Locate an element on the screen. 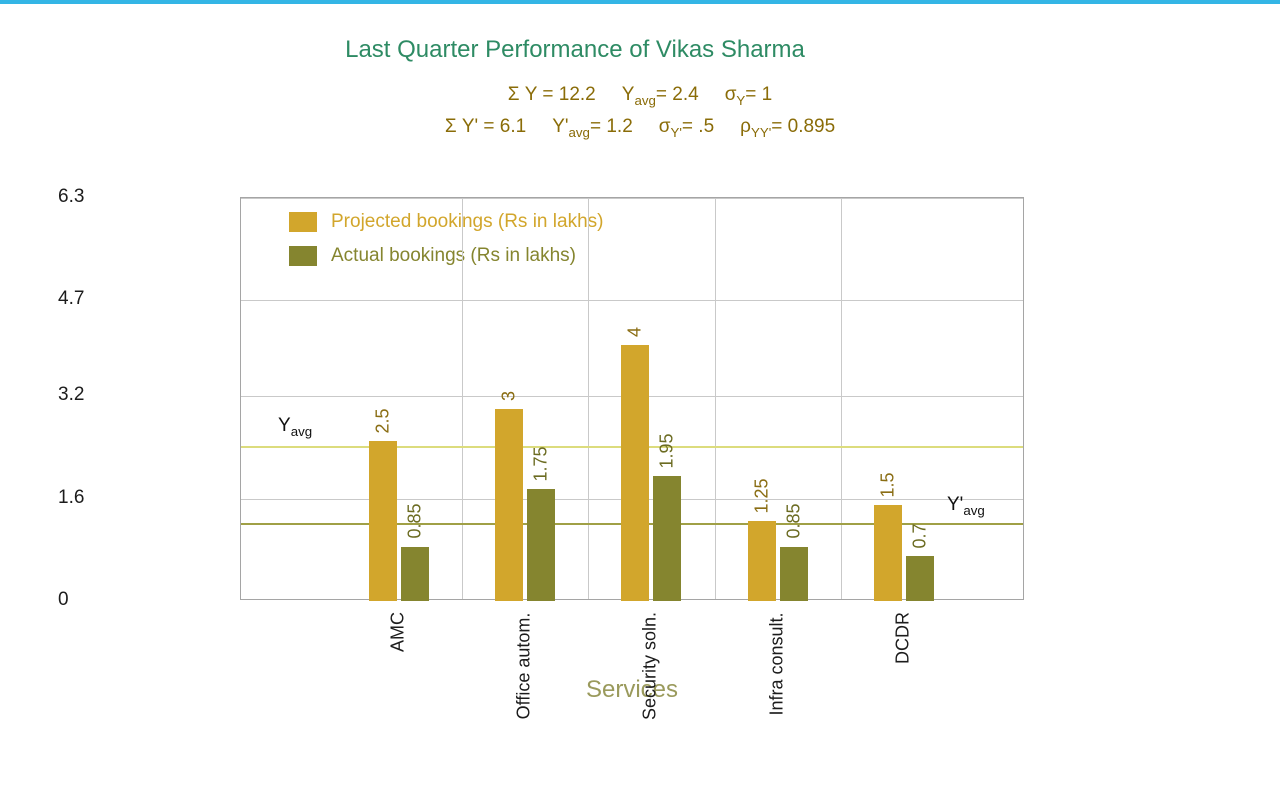 This screenshot has width=1280, height=800. stat-item: σY'= .5 is located at coordinates (686, 128).